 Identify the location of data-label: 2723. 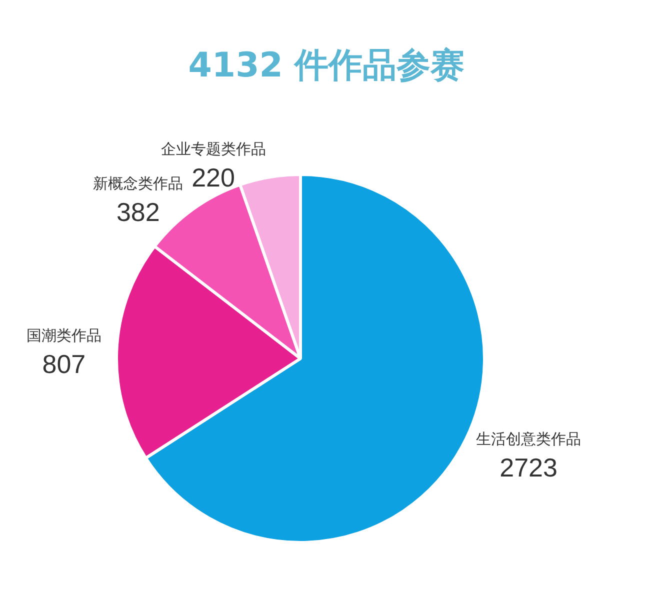
(529, 467).